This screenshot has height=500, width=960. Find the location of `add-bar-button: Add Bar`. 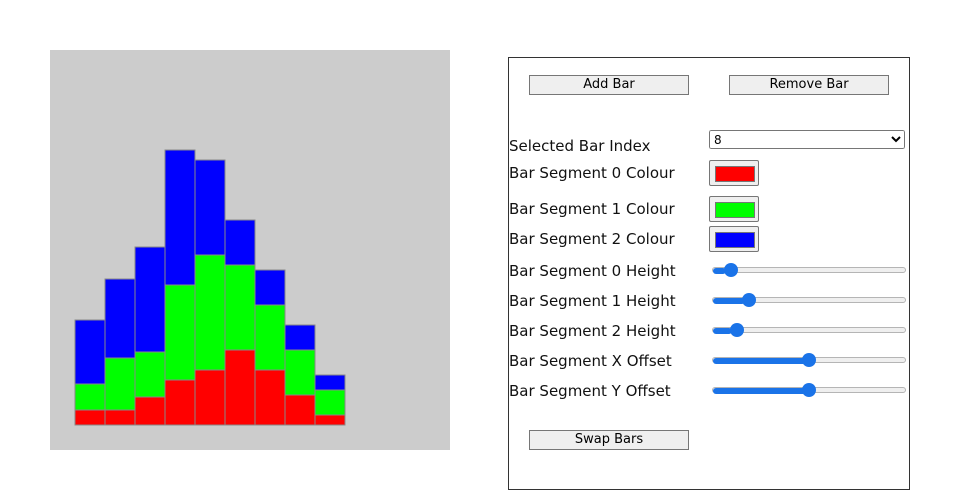

add-bar-button: Add Bar is located at coordinates (609, 85).